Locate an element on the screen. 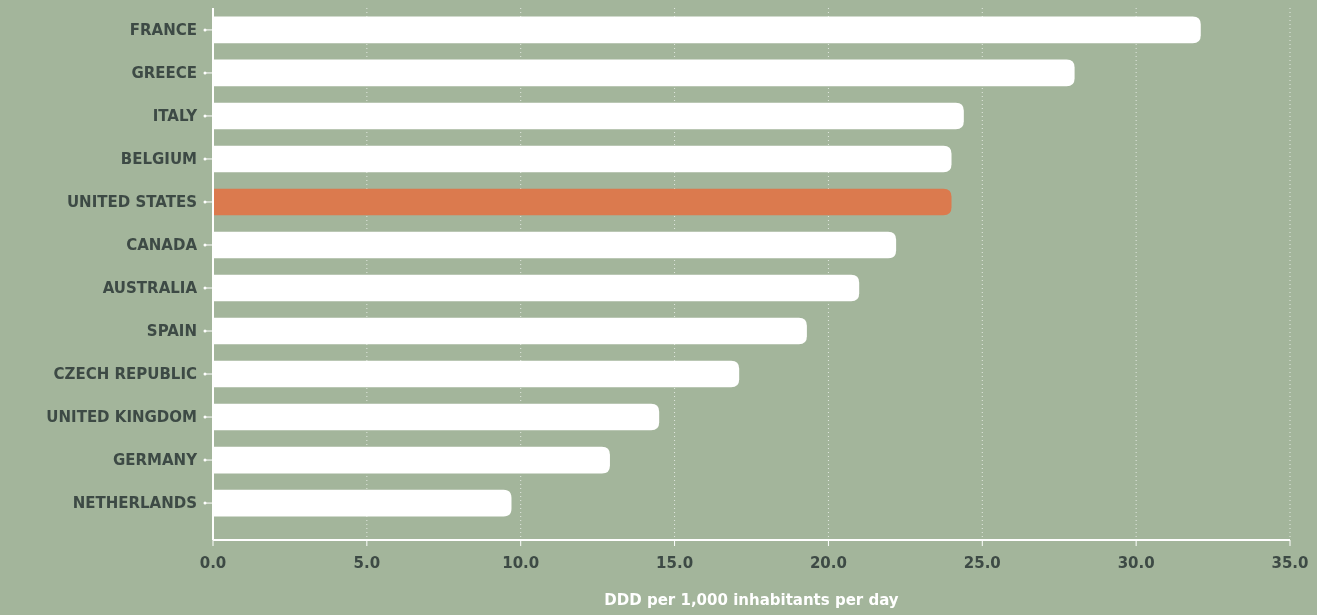 This screenshot has width=1317, height=615. y-tick-label: SPAIN is located at coordinates (171, 331).